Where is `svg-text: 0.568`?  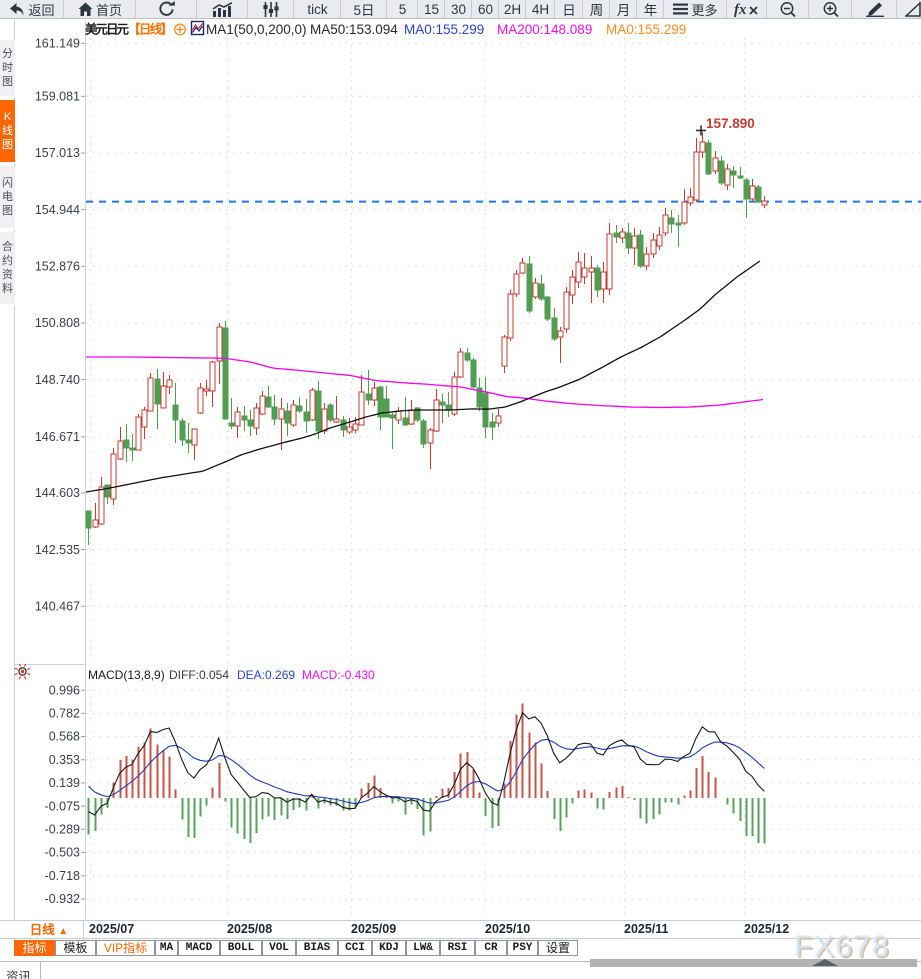
svg-text: 0.568 is located at coordinates (64, 737).